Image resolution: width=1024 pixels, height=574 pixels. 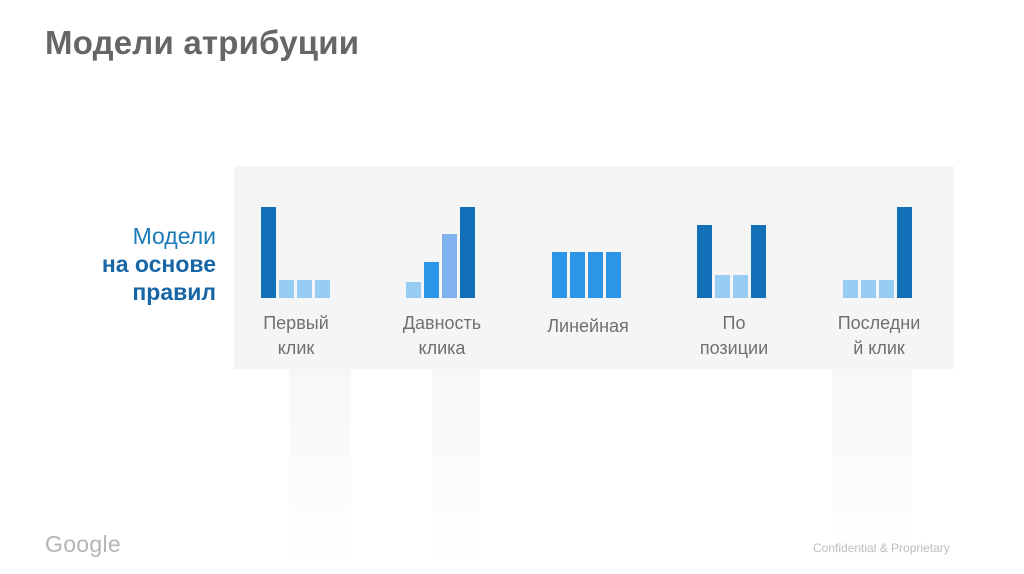 What do you see at coordinates (442, 336) in the screenshot?
I see `model-label-time-decay: Давность клика` at bounding box center [442, 336].